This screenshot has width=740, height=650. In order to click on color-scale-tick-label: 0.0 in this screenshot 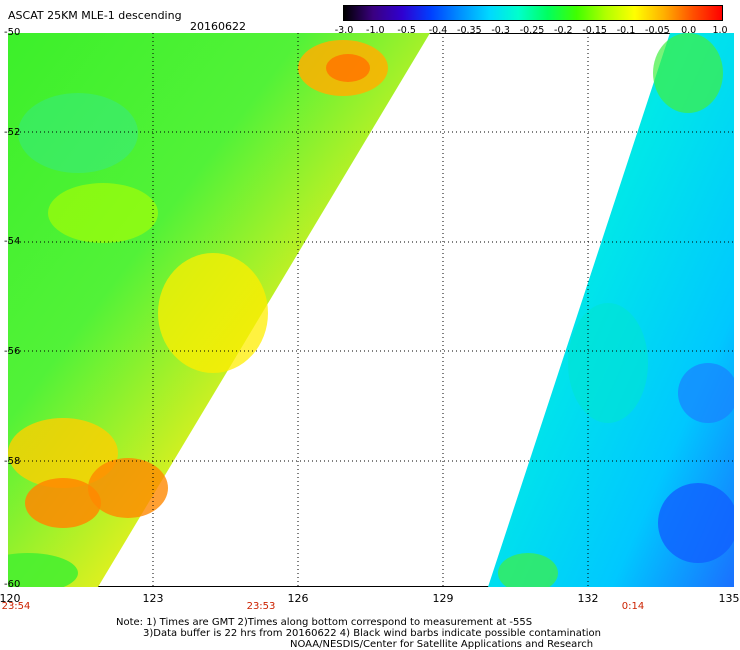, I will do `click(689, 30)`.